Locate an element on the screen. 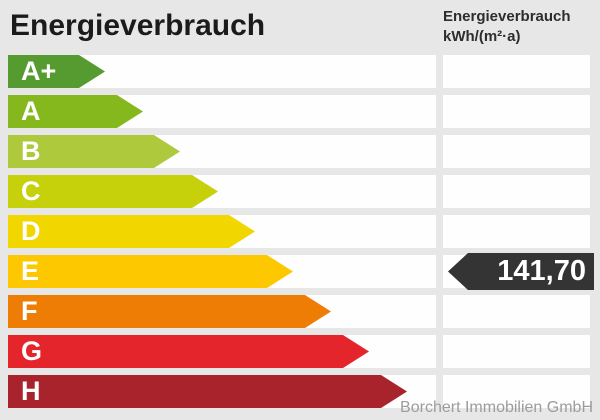 This screenshot has height=420, width=600. value-marker-badge: 141,70 is located at coordinates (521, 271).